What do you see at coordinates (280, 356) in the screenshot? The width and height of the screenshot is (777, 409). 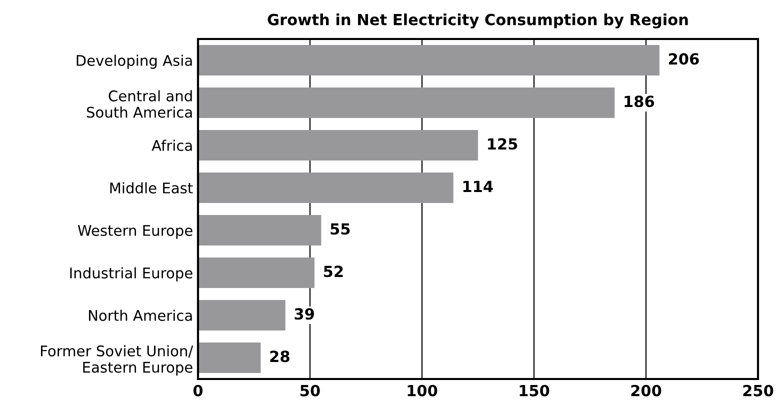 I see `data-label: 28` at bounding box center [280, 356].